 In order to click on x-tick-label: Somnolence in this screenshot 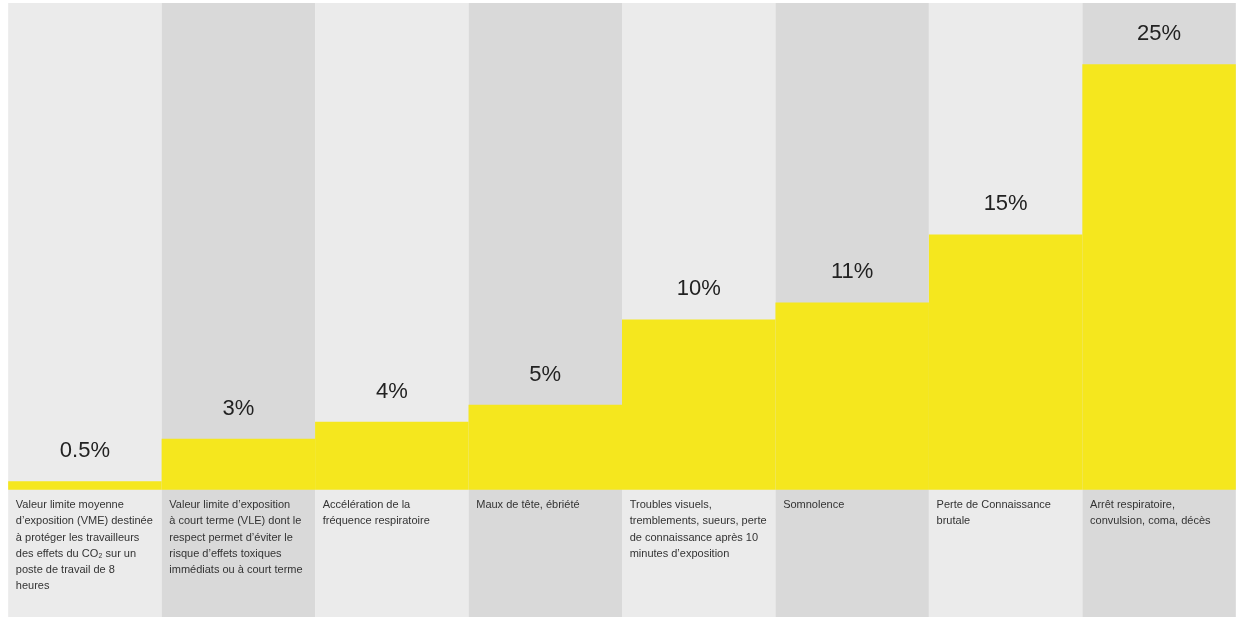, I will do `click(814, 504)`.